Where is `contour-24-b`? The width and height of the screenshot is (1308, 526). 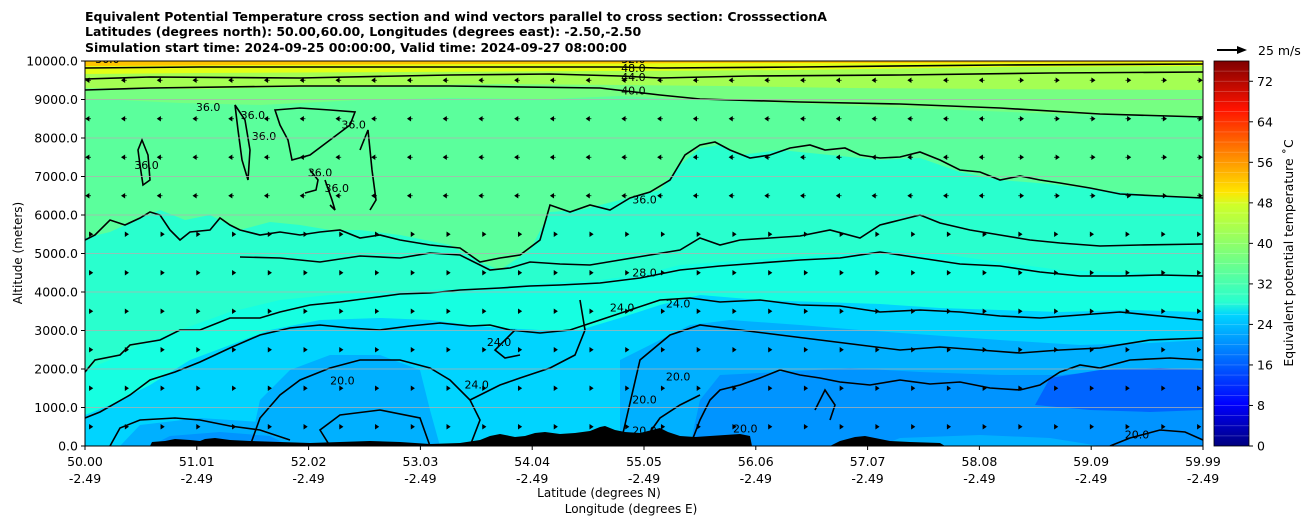
contour-24-b is located at coordinates (911, 385).